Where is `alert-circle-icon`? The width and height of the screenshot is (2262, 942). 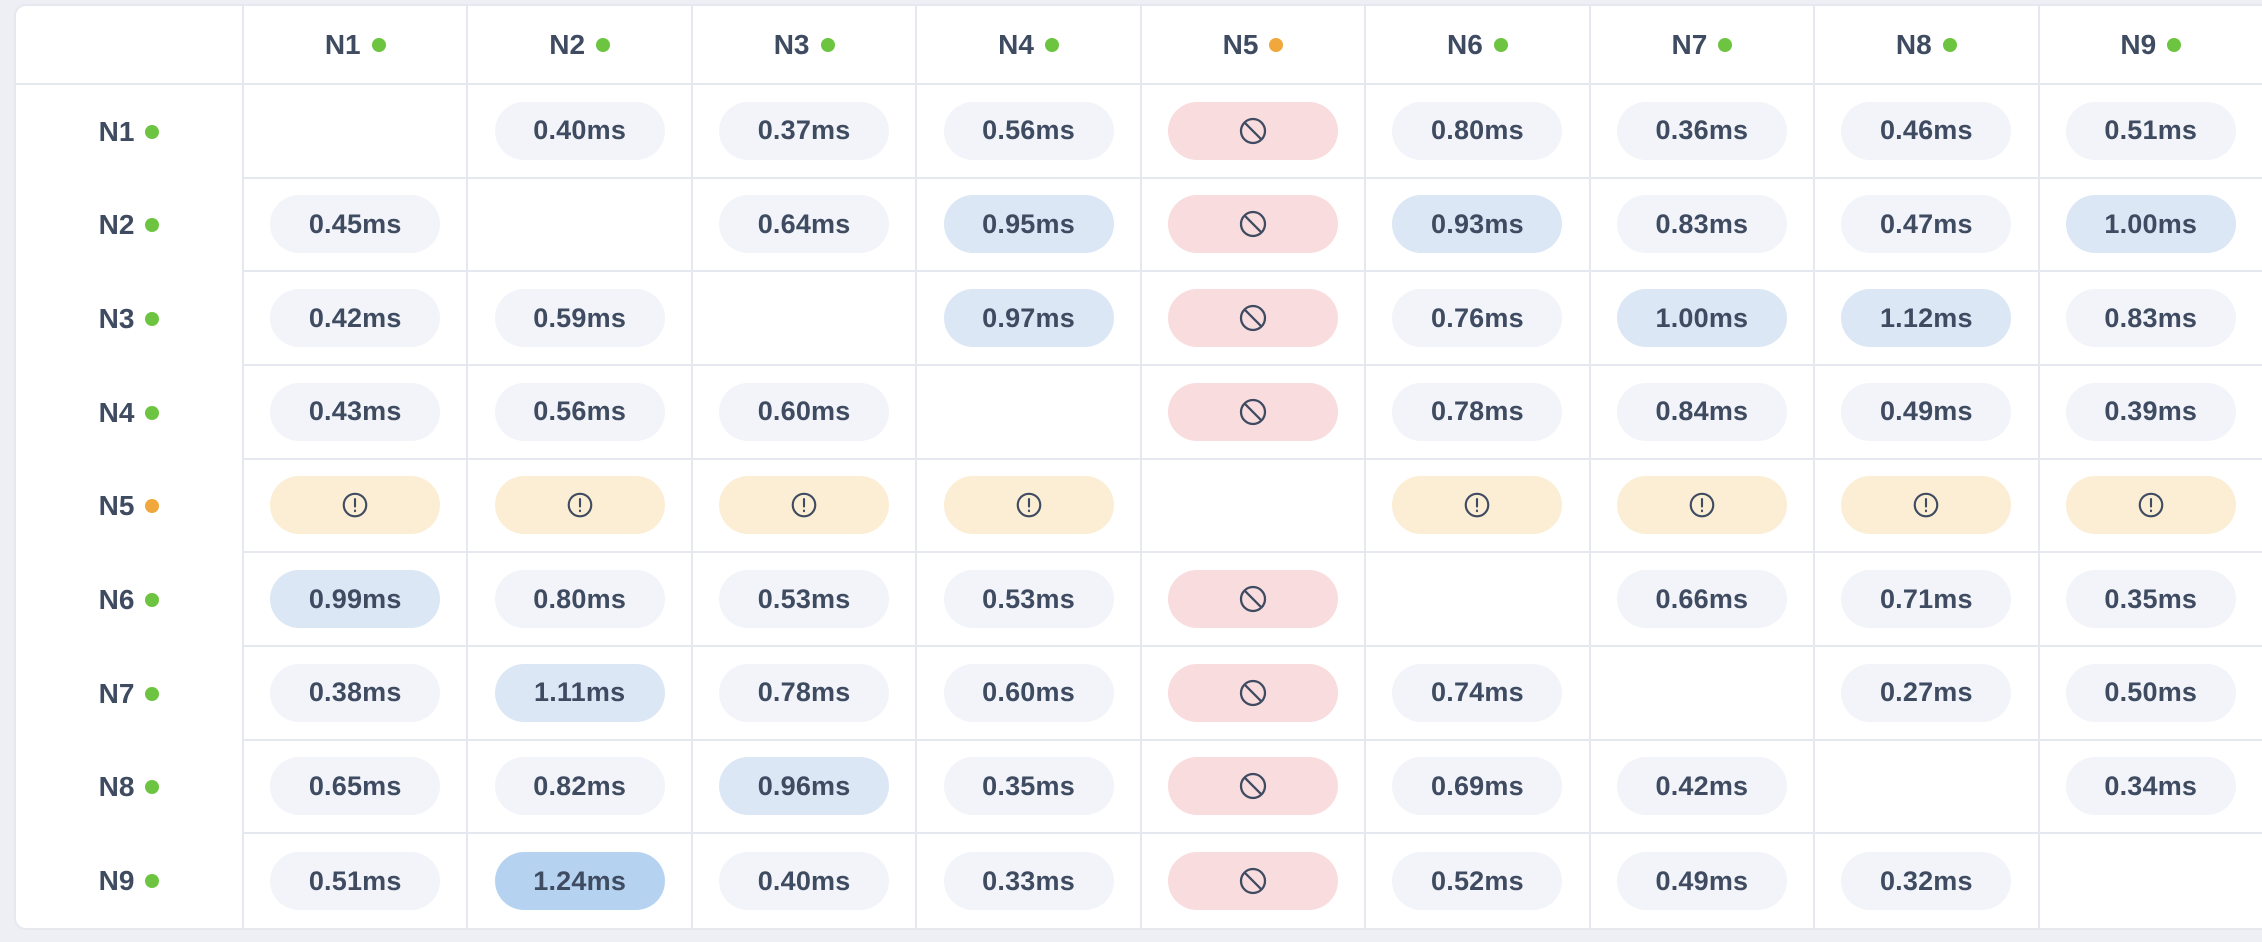
alert-circle-icon is located at coordinates (1029, 505).